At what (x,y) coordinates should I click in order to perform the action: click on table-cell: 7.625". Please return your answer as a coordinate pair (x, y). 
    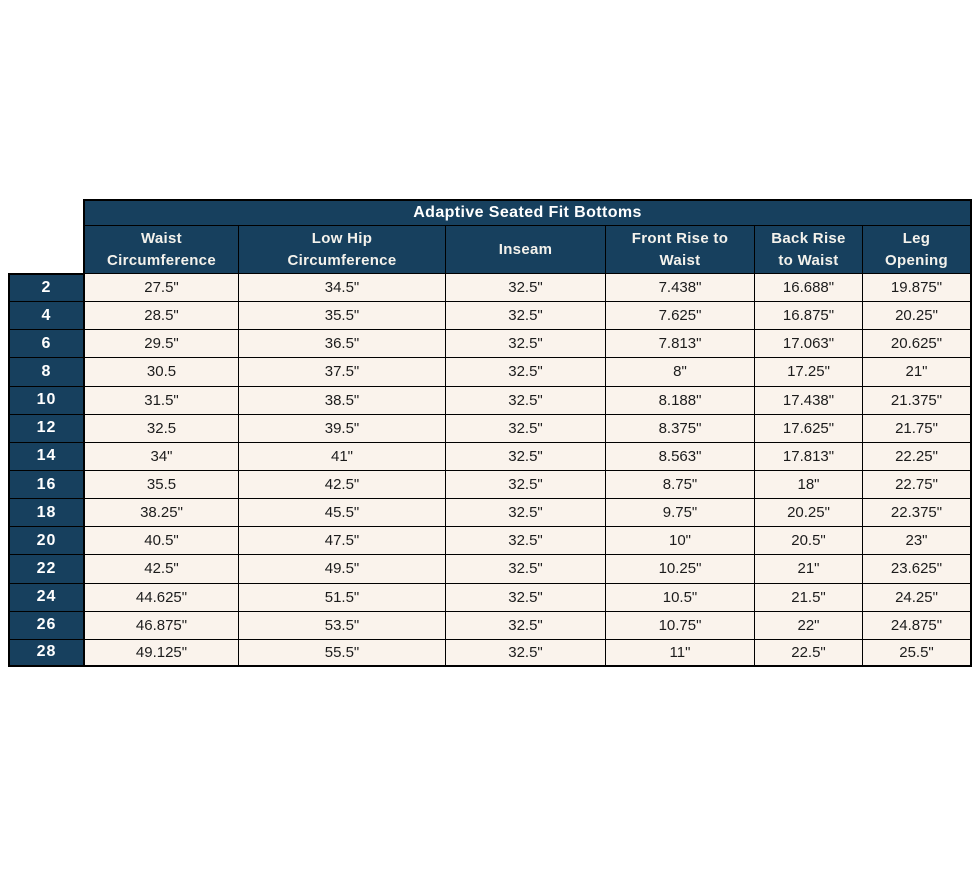
    Looking at the image, I should click on (679, 315).